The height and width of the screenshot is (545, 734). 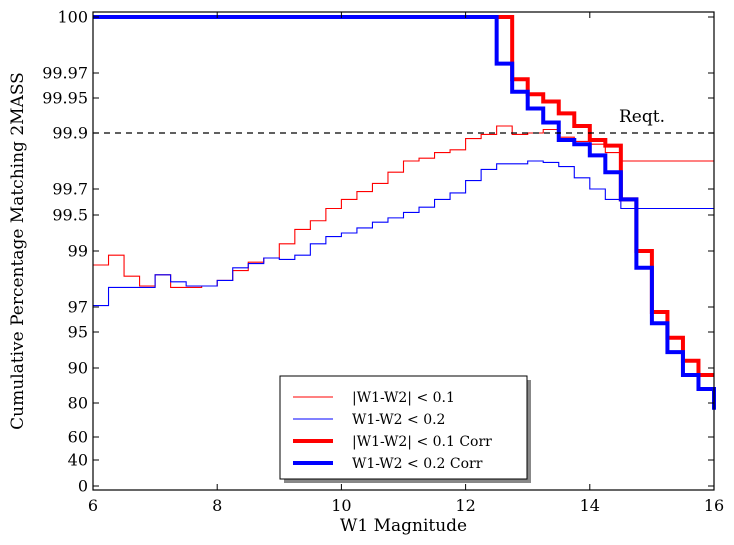 I want to click on x-tick-label: 14, so click(x=590, y=505).